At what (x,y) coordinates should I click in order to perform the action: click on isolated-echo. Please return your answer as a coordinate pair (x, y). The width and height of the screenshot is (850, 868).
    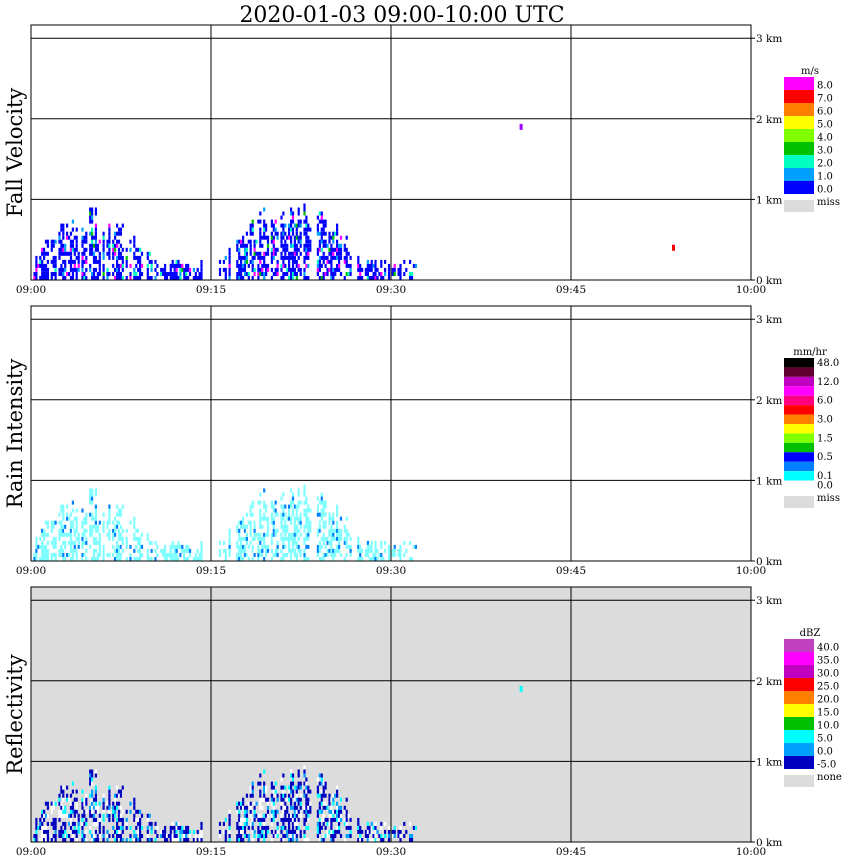
    Looking at the image, I should click on (521, 126).